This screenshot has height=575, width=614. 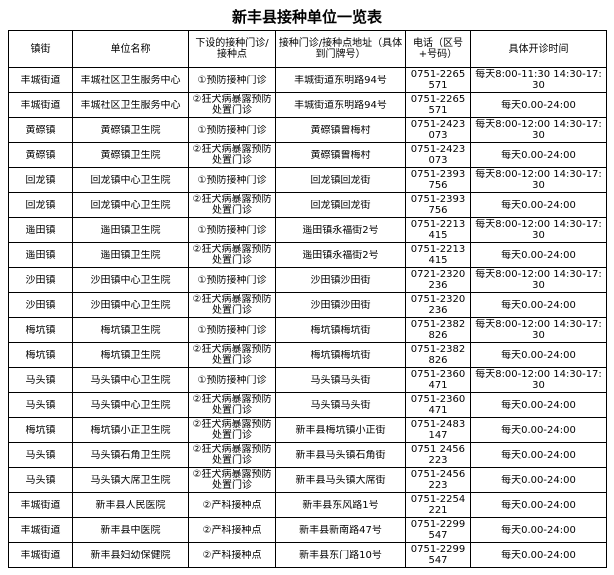 What do you see at coordinates (130, 480) in the screenshot?
I see `table-cell: 马头镇大席卫生院` at bounding box center [130, 480].